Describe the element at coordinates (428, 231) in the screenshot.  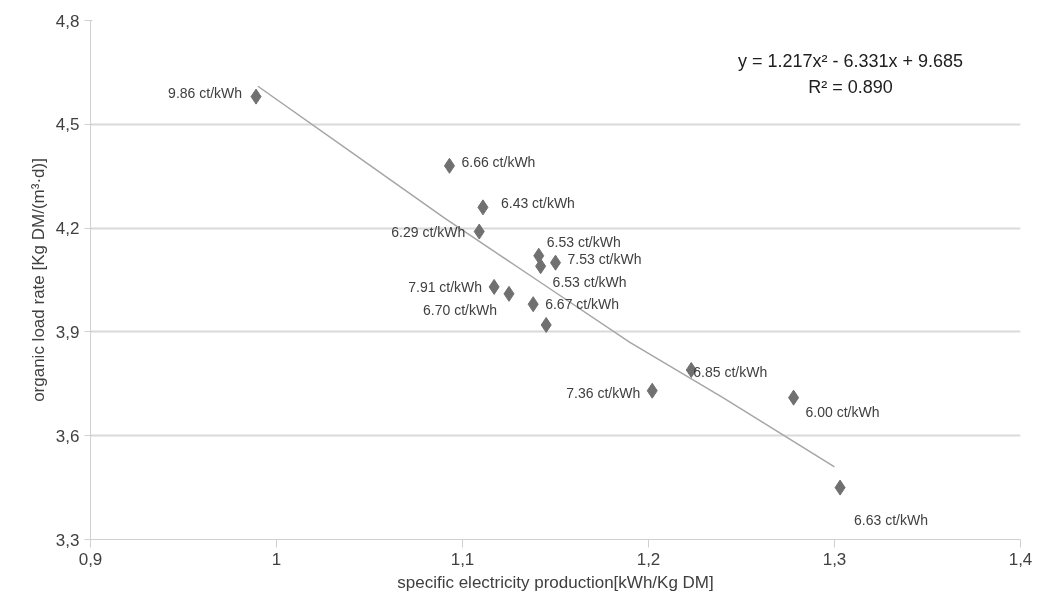
I see `annotation: 6.29 ct/kWh` at that location.